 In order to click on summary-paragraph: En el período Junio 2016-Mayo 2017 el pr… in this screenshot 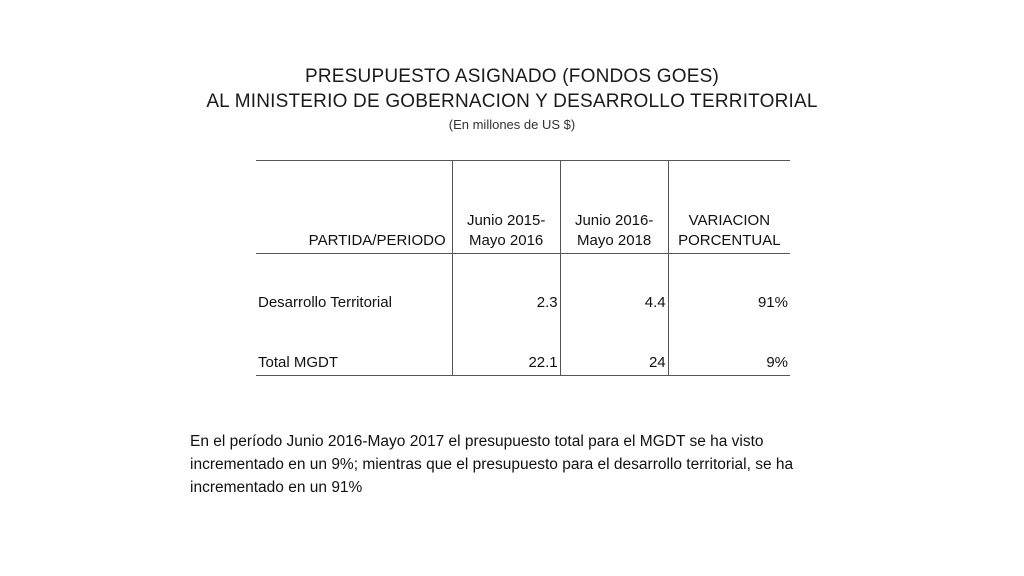, I will do `click(492, 464)`.